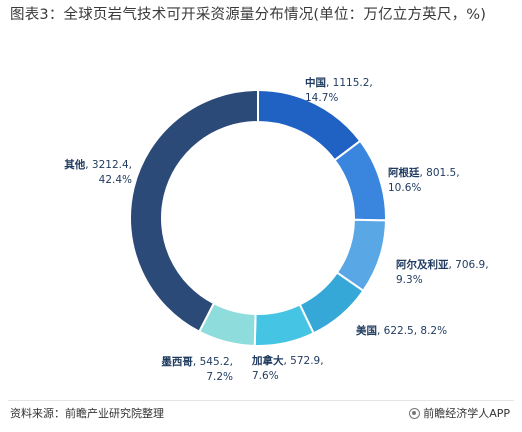 The height and width of the screenshot is (432, 522). I want to click on slice-label-name: 加拿大, so click(267, 360).